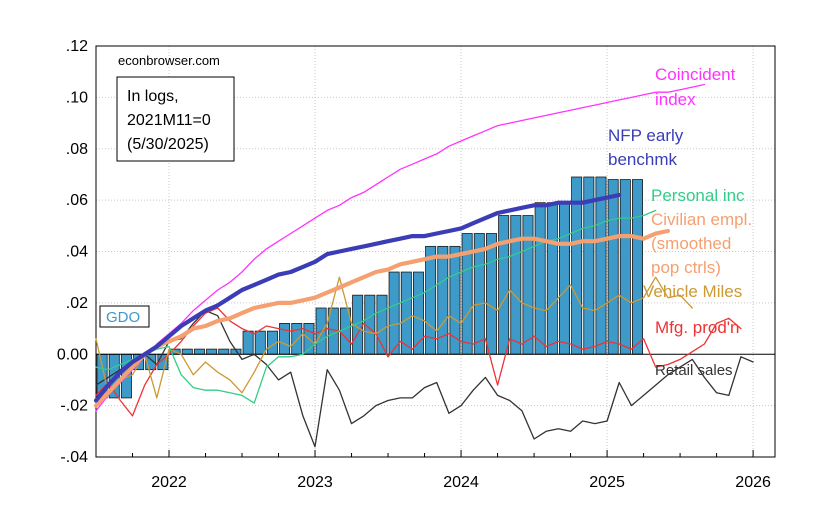 The width and height of the screenshot is (835, 532). I want to click on y-tick-label: -.02, so click(74, 406).